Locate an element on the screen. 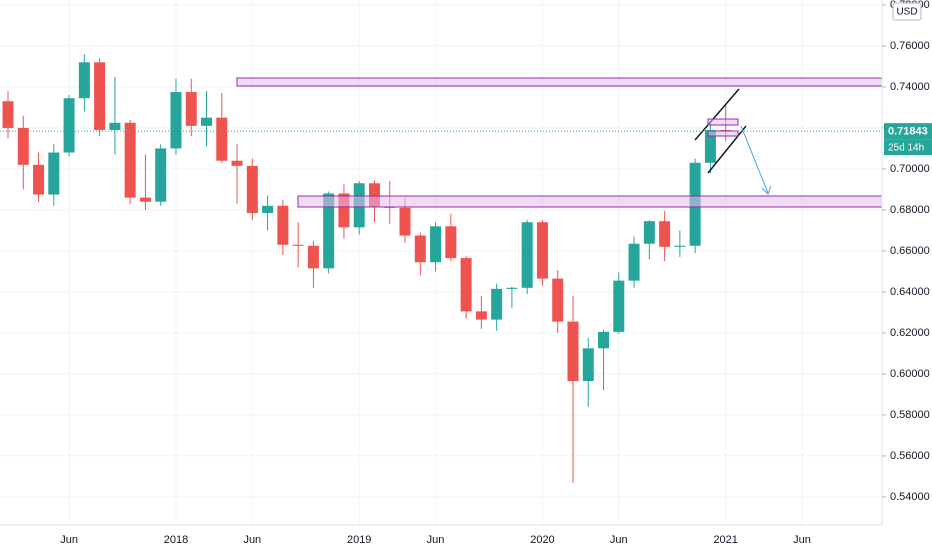 This screenshot has width=932, height=550. y-tick-label: 0.68000 is located at coordinates (910, 210).